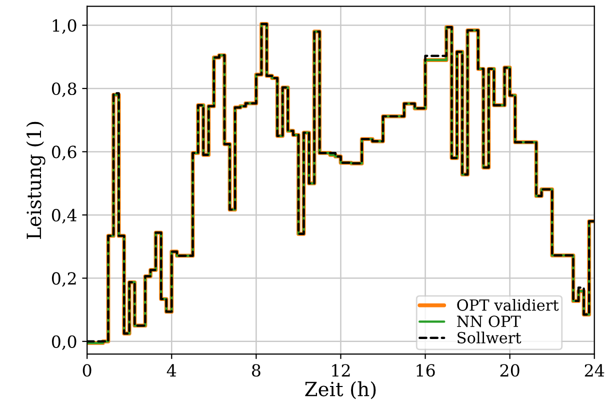 The height and width of the screenshot is (419, 609). What do you see at coordinates (64, 153) in the screenshot?
I see `y-tick-label: 0,6` at bounding box center [64, 153].